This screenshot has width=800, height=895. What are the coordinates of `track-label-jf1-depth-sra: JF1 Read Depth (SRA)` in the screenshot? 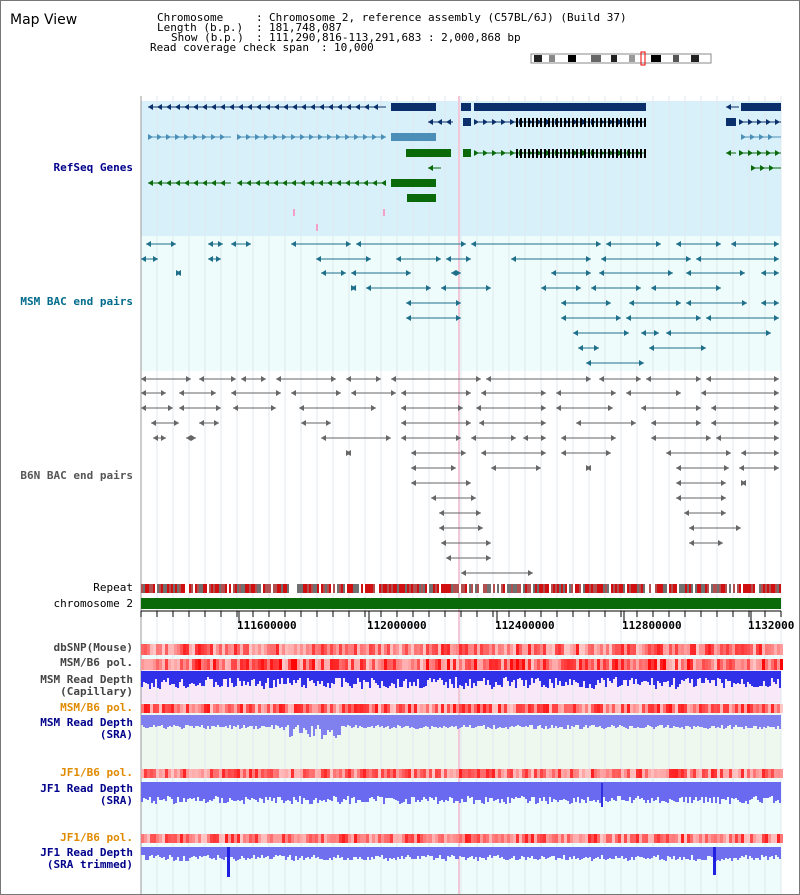 It's located at (86, 794).